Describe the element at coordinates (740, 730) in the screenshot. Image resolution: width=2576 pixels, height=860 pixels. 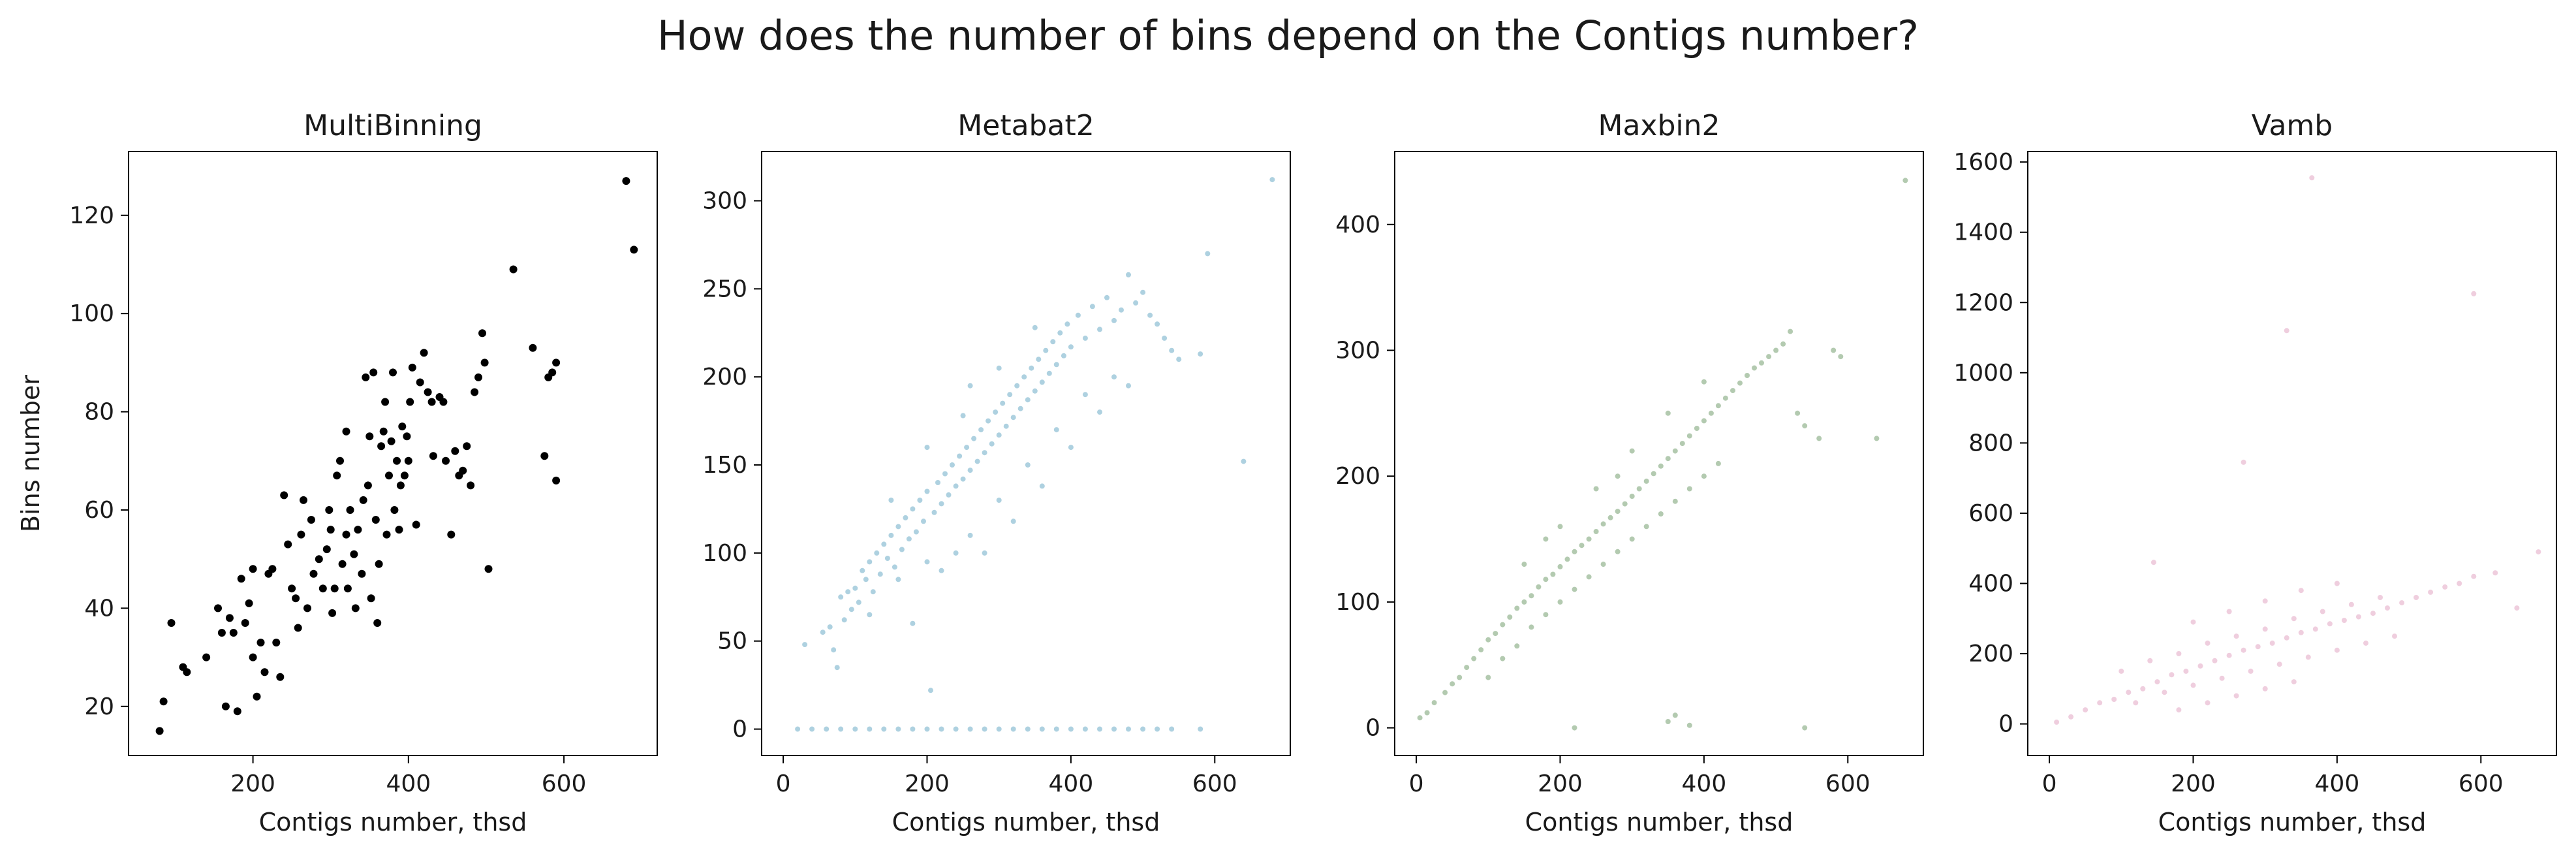
I see `y-tick-label: 0` at that location.